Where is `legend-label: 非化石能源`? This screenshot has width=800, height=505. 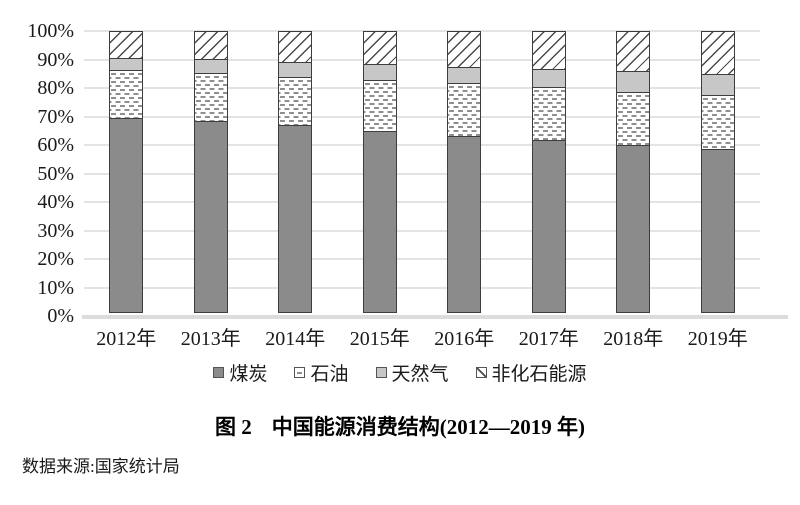 legend-label: 非化石能源 is located at coordinates (539, 374).